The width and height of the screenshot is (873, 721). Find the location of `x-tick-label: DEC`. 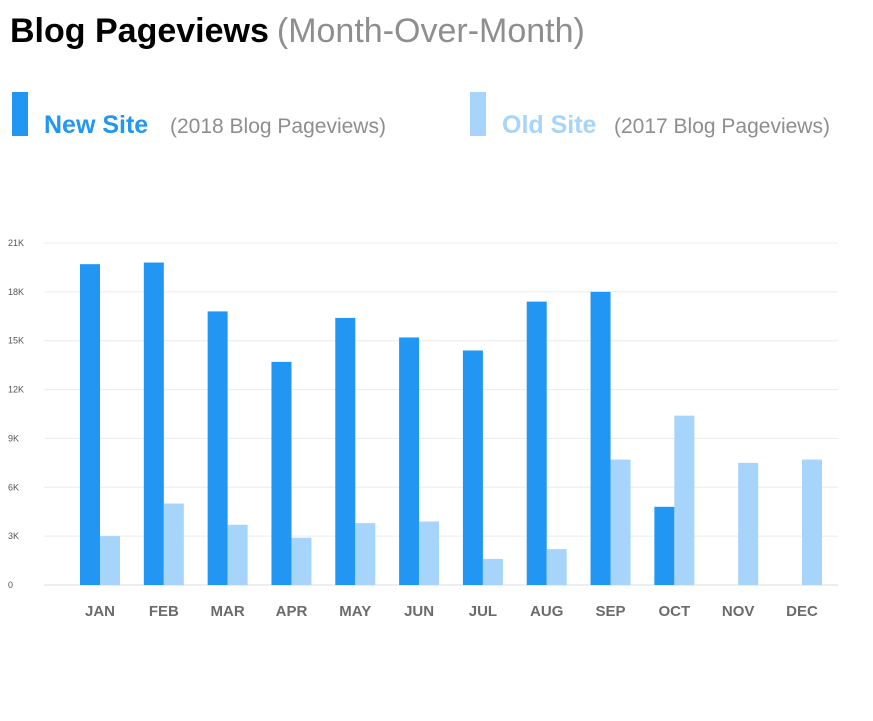

x-tick-label: DEC is located at coordinates (802, 611).